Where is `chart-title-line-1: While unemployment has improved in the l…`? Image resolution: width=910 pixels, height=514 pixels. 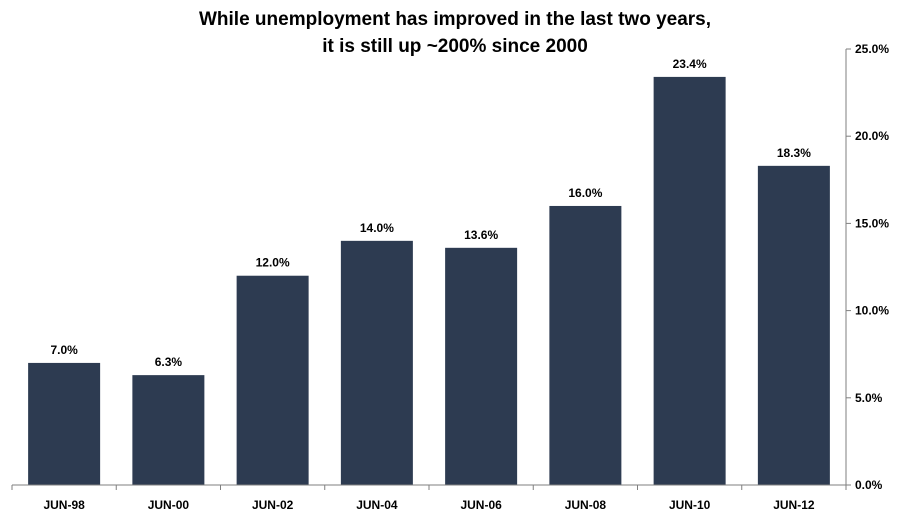 chart-title-line-1: While unemployment has improved in the l… is located at coordinates (455, 19).